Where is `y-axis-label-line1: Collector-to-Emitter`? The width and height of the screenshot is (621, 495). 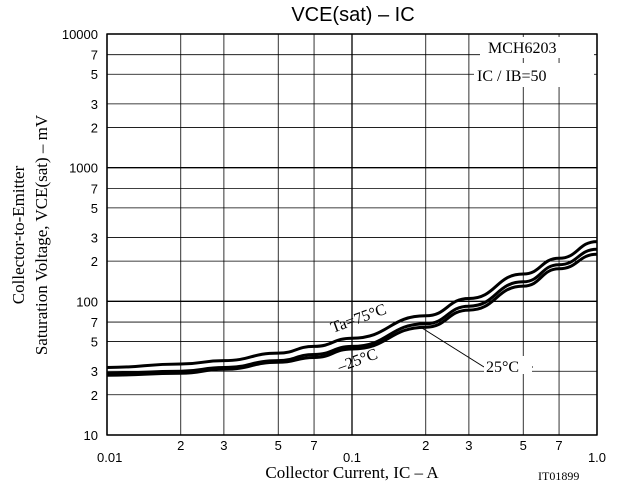 y-axis-label-line1: Collector-to-Emitter is located at coordinates (18, 234).